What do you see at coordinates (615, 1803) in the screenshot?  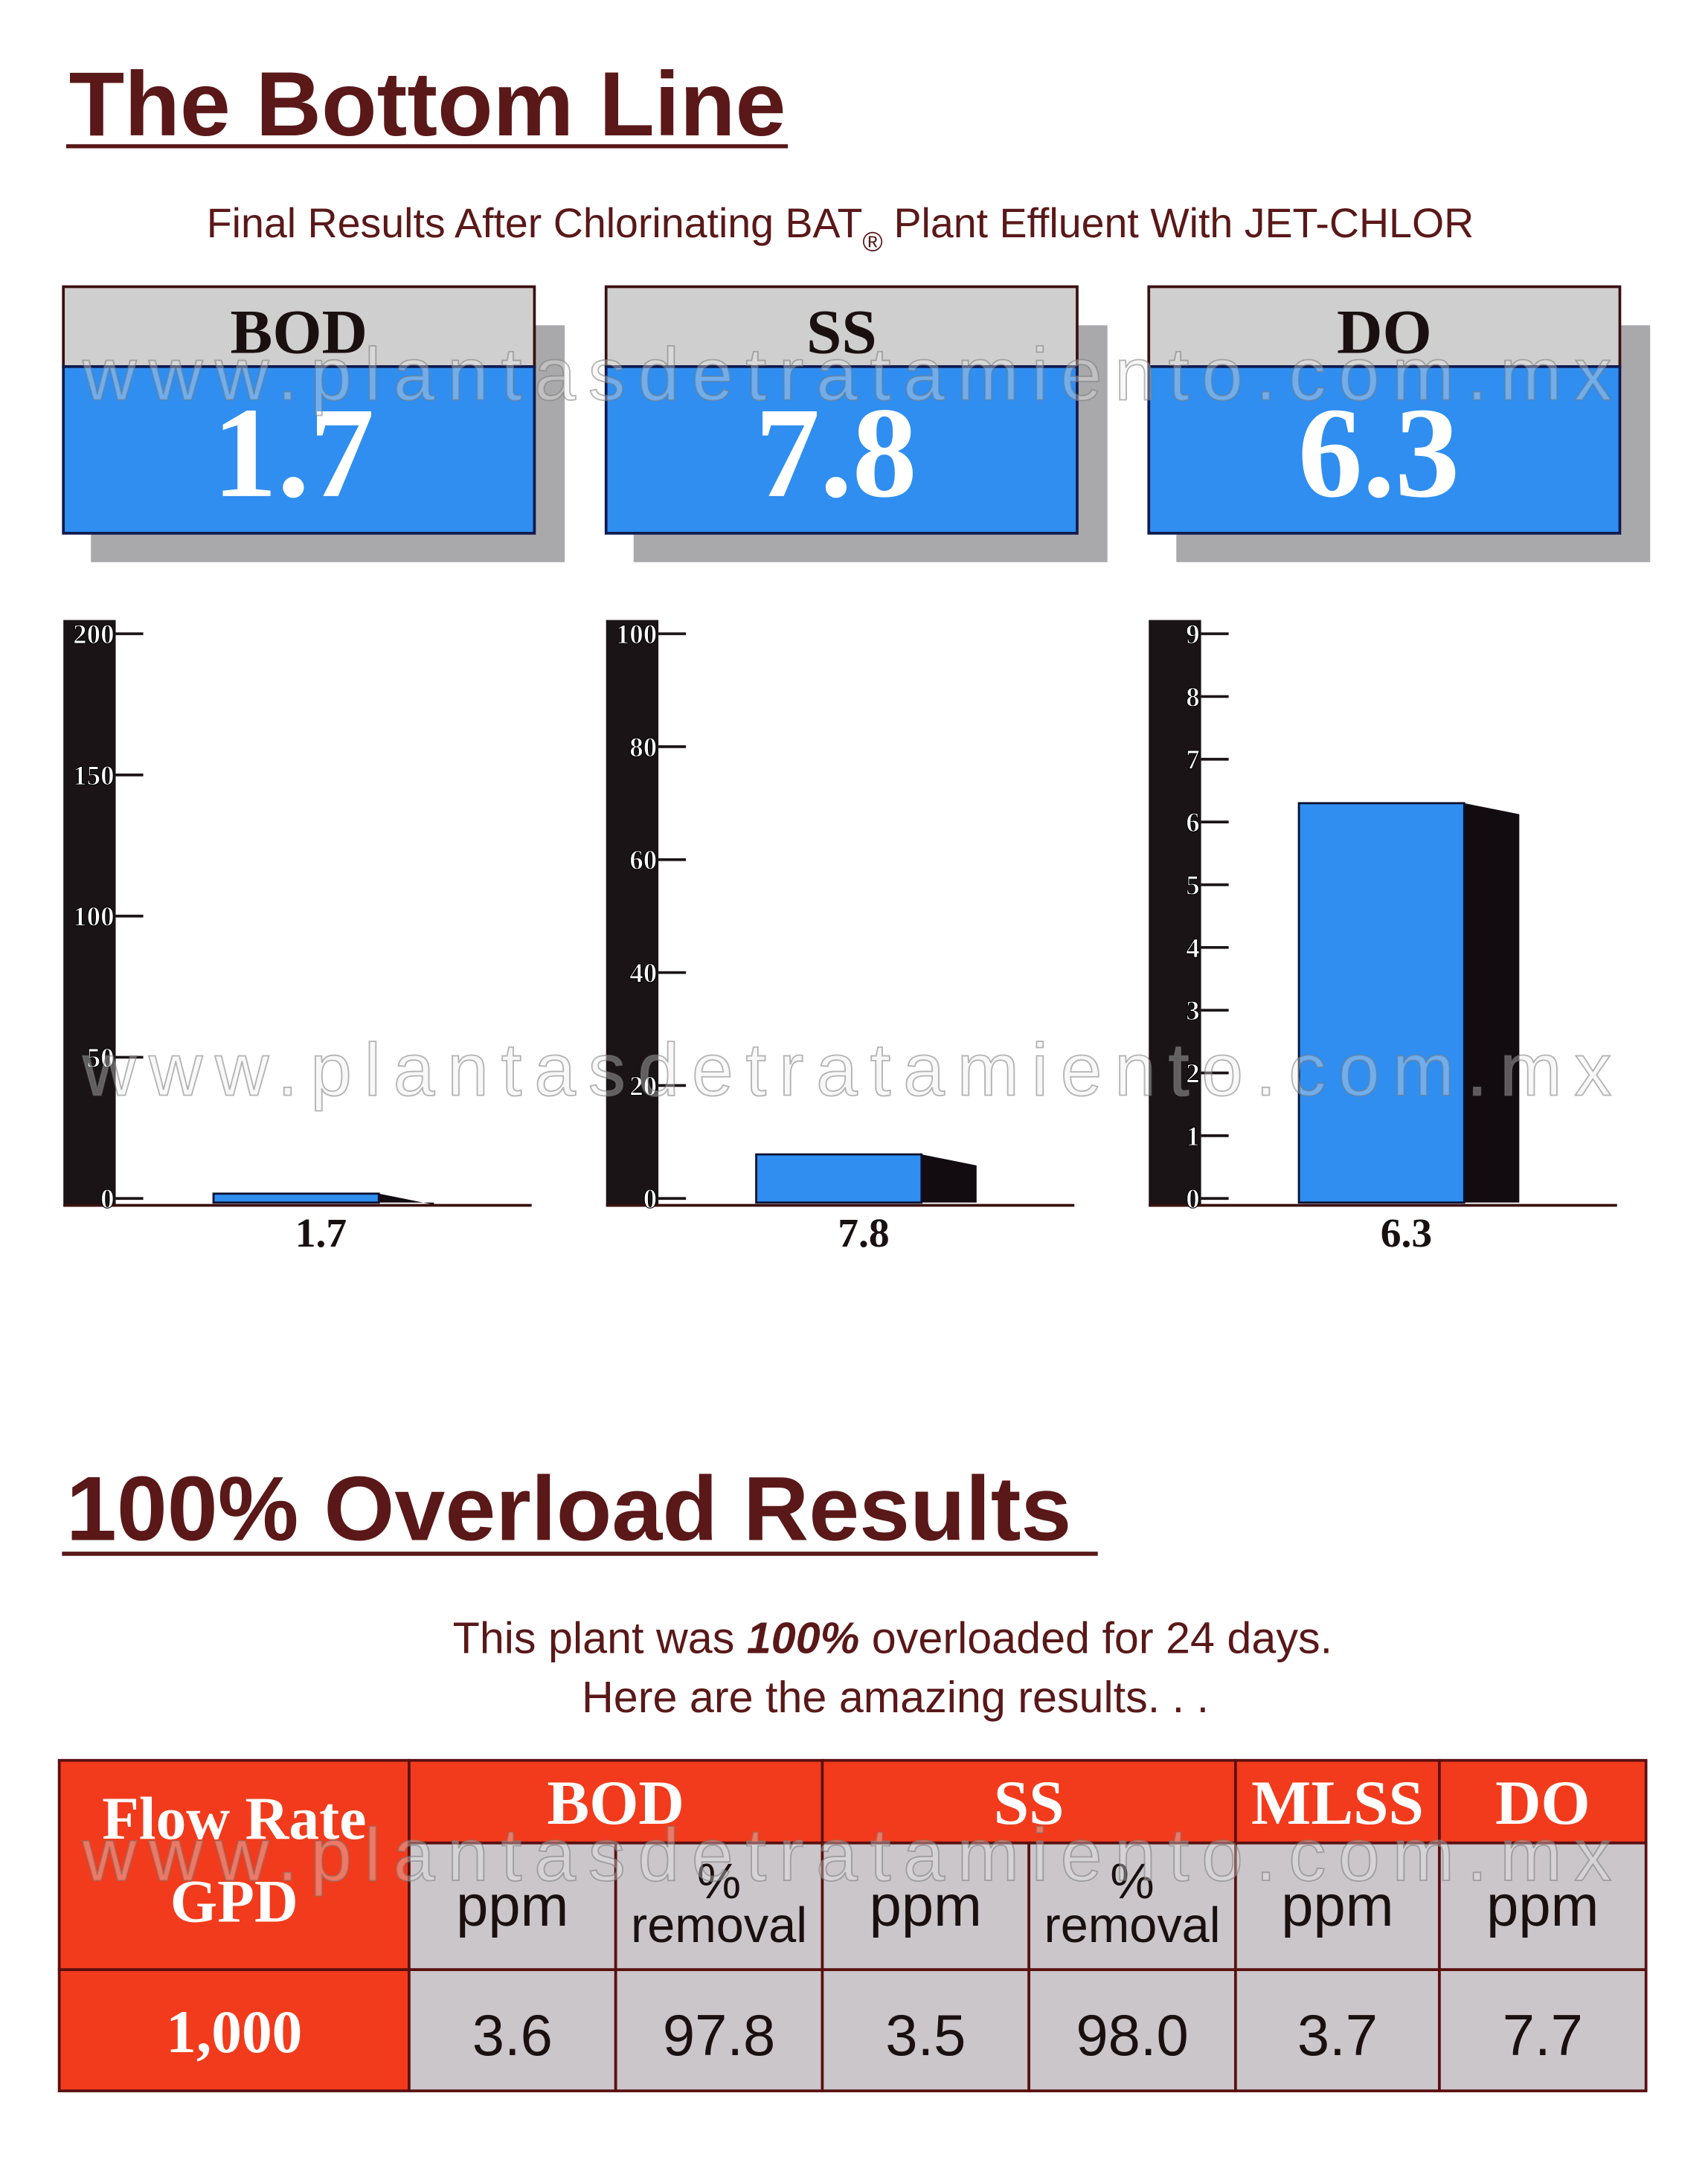 I see `table-group-text: BOD` at bounding box center [615, 1803].